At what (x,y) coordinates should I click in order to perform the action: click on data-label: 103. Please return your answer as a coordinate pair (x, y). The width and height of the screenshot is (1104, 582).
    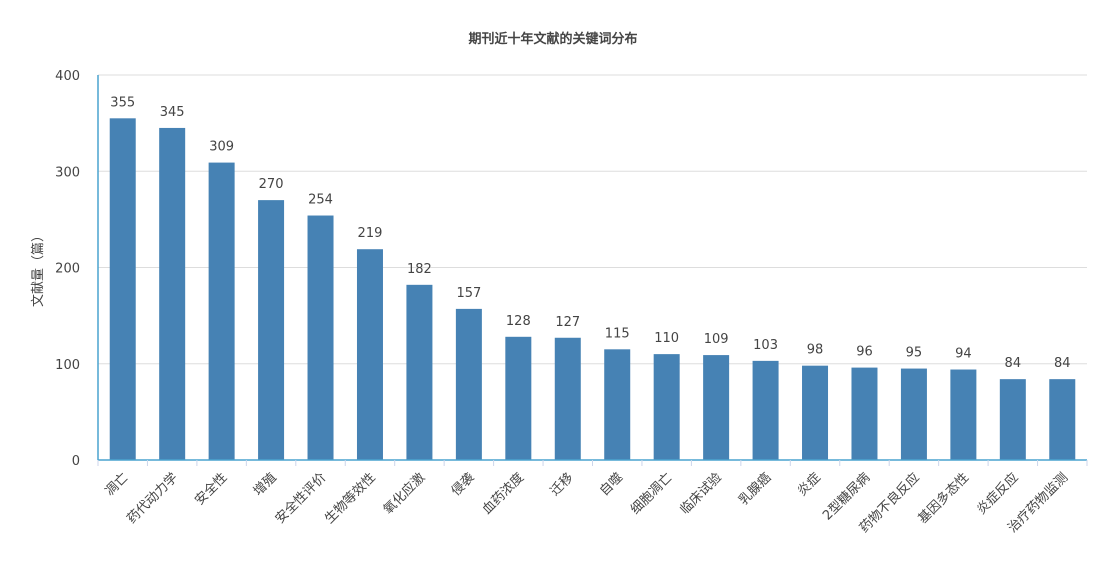
    Looking at the image, I should click on (765, 345).